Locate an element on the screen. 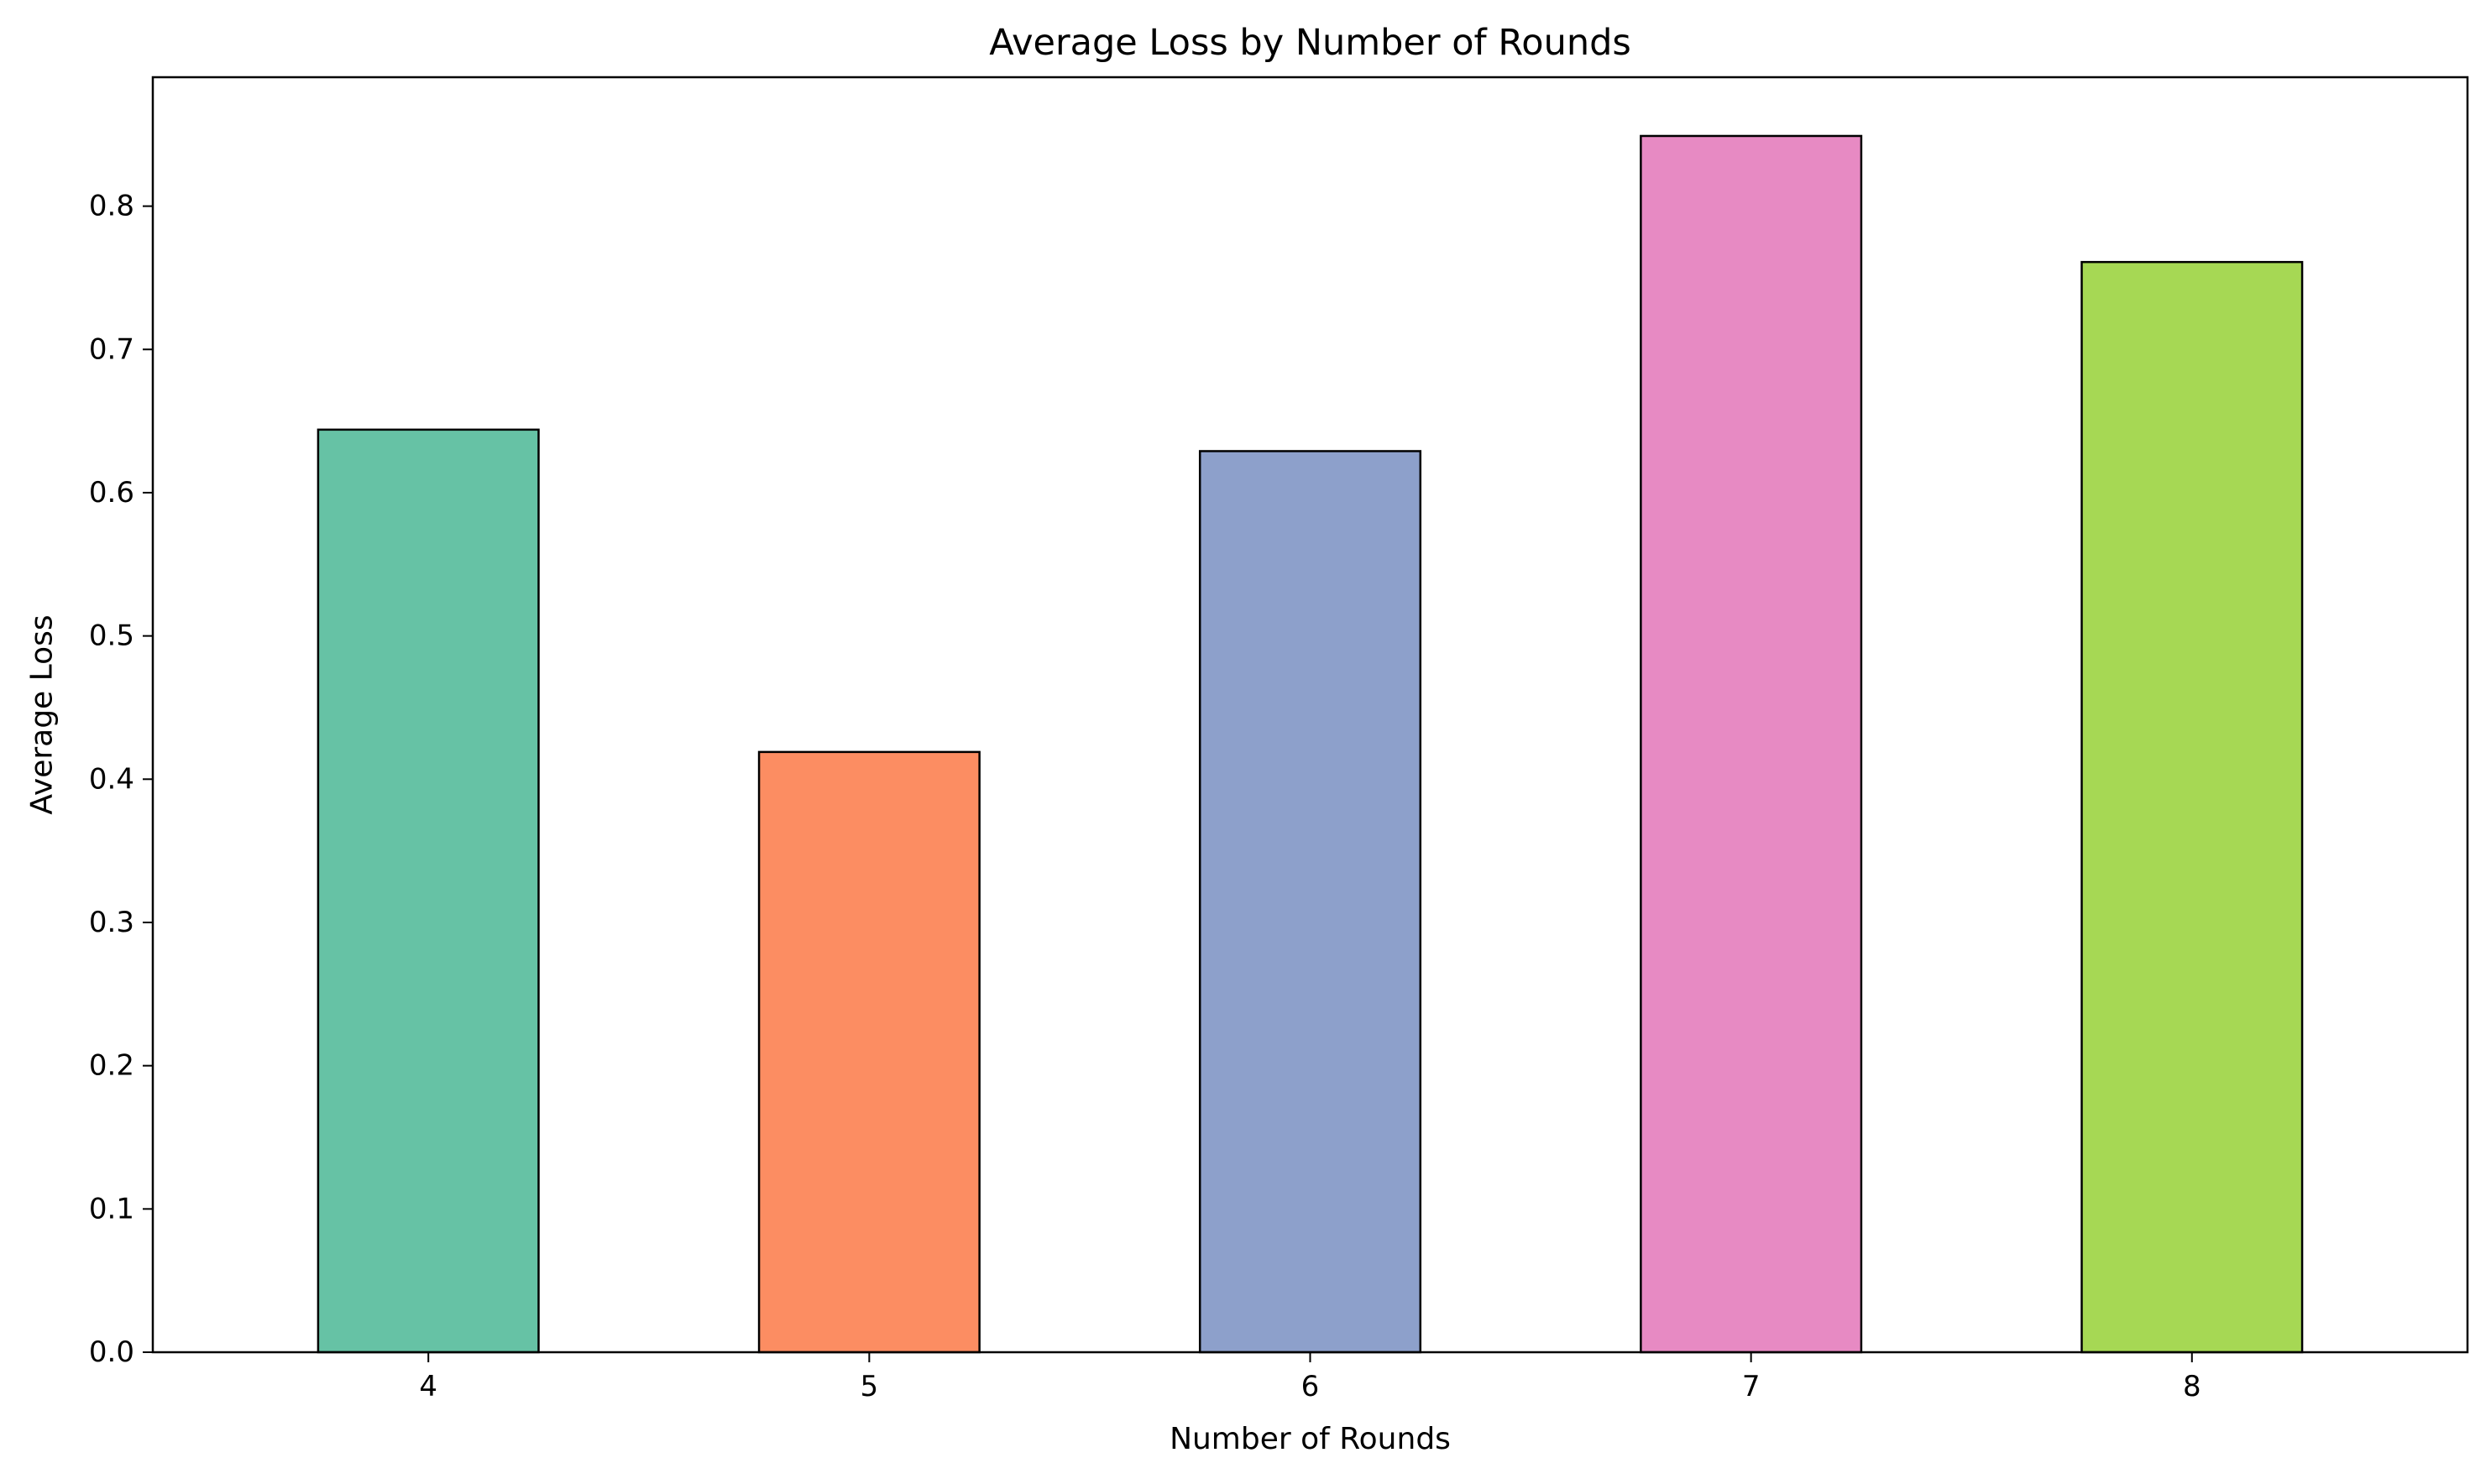 The width and height of the screenshot is (2491, 1484). y-tick-label: 0.6 is located at coordinates (111, 492).